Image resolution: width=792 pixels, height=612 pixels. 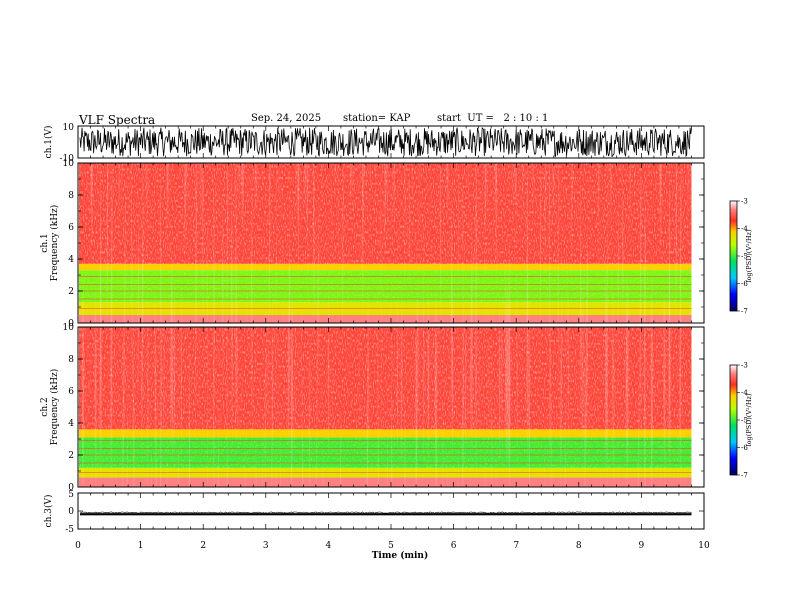 What do you see at coordinates (579, 546) in the screenshot?
I see `x-tick-label: 8` at bounding box center [579, 546].